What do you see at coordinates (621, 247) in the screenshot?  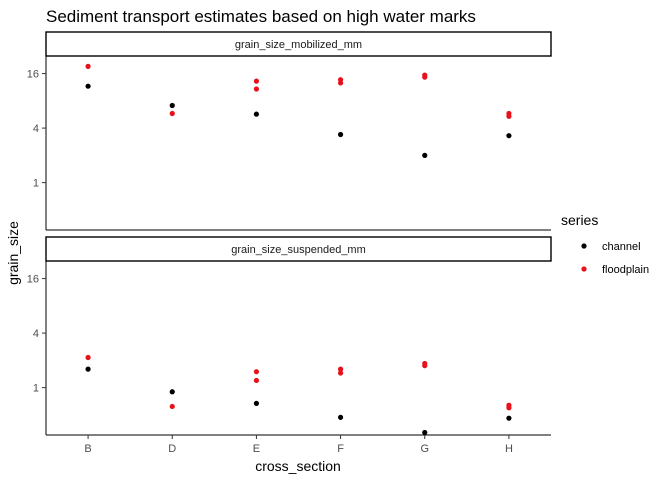 I see `legend-label-channel: channel` at bounding box center [621, 247].